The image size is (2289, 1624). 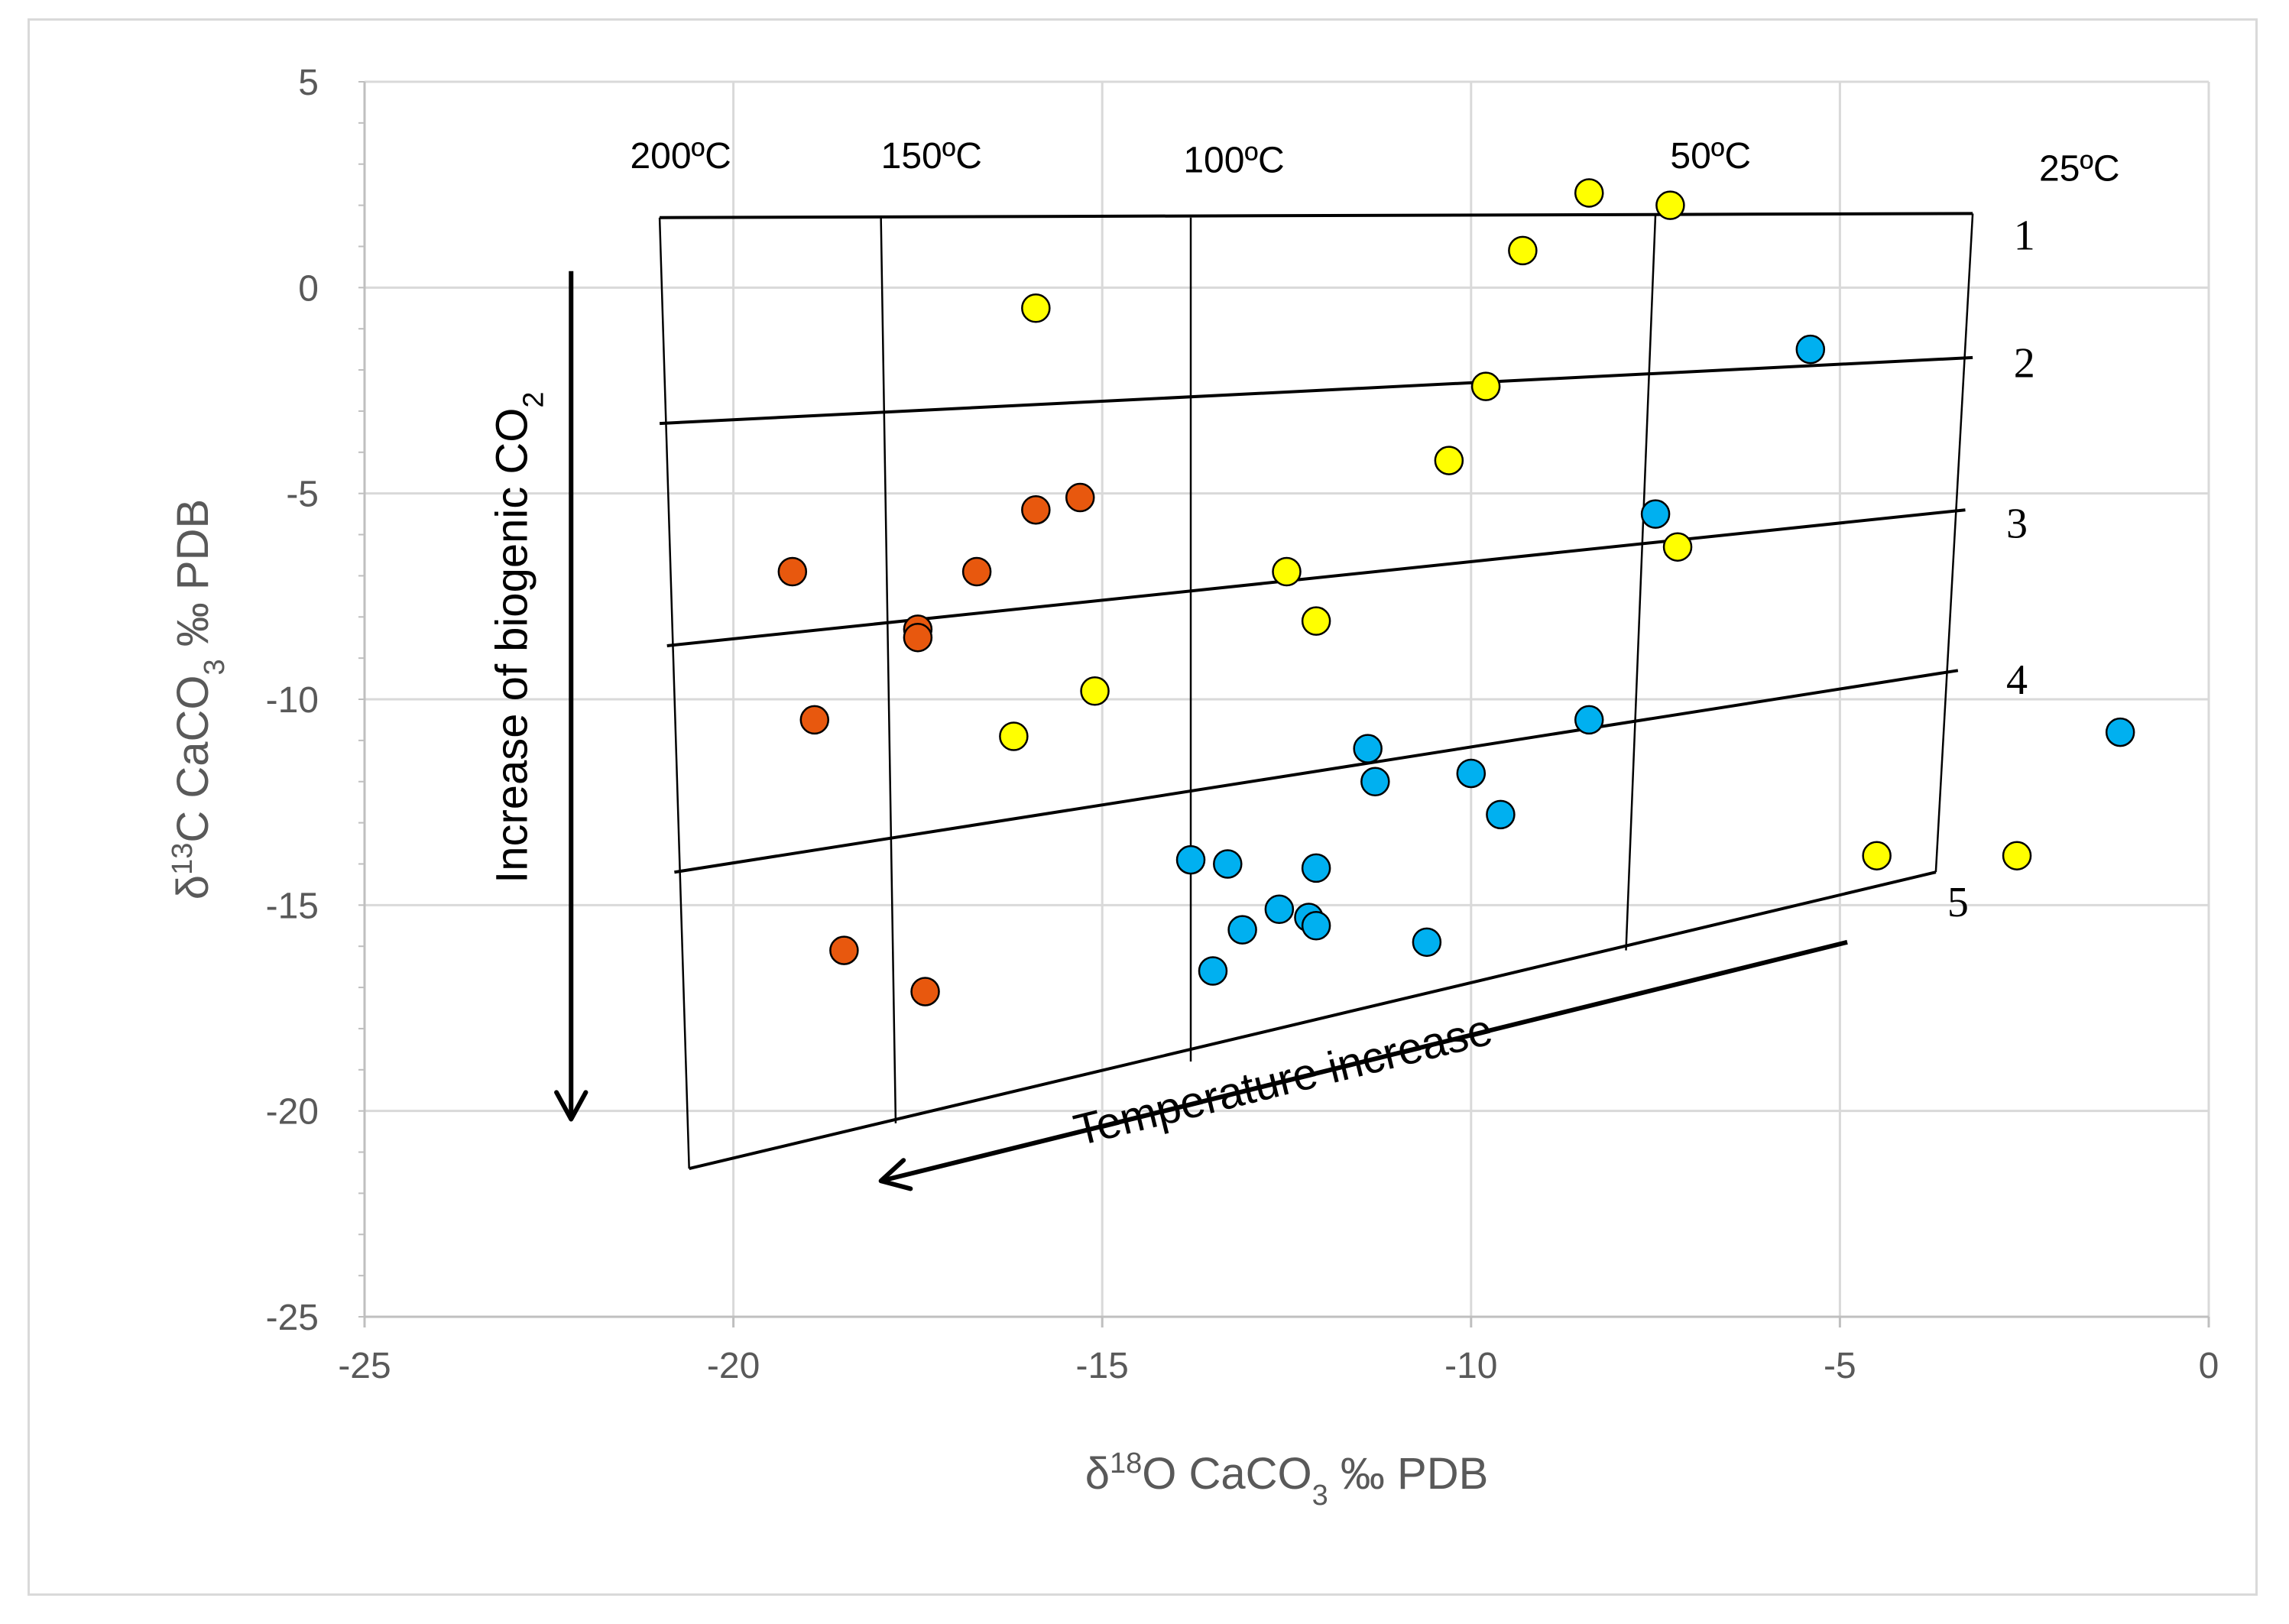 What do you see at coordinates (292, 1112) in the screenshot?
I see `y-tick-label: -20` at bounding box center [292, 1112].